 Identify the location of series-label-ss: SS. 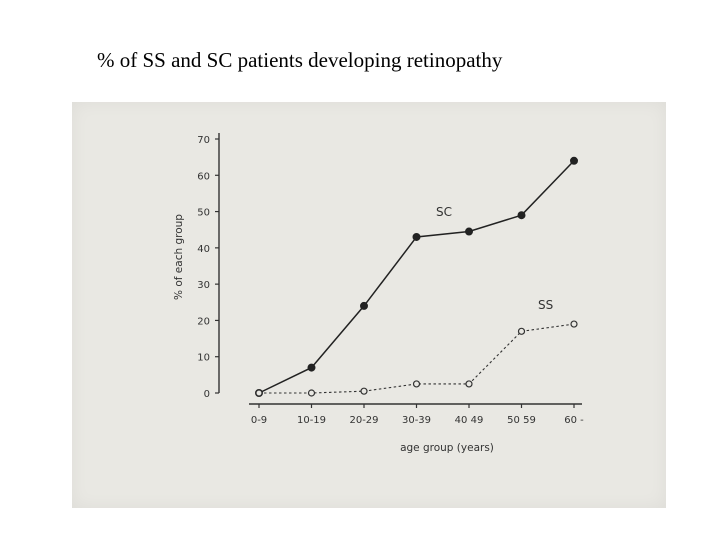
(545, 305).